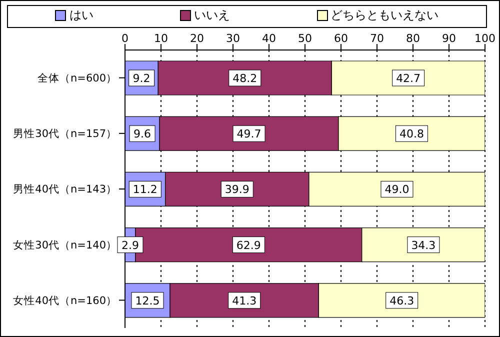  What do you see at coordinates (248, 245) in the screenshot?
I see `data-label: 62.9` at bounding box center [248, 245].